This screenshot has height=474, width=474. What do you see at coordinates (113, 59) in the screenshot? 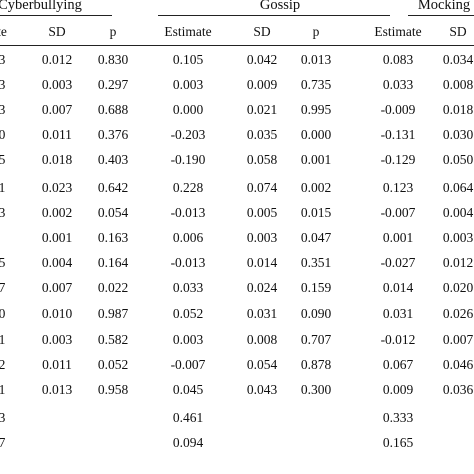
I see `table-cell: 0.830` at bounding box center [113, 59].